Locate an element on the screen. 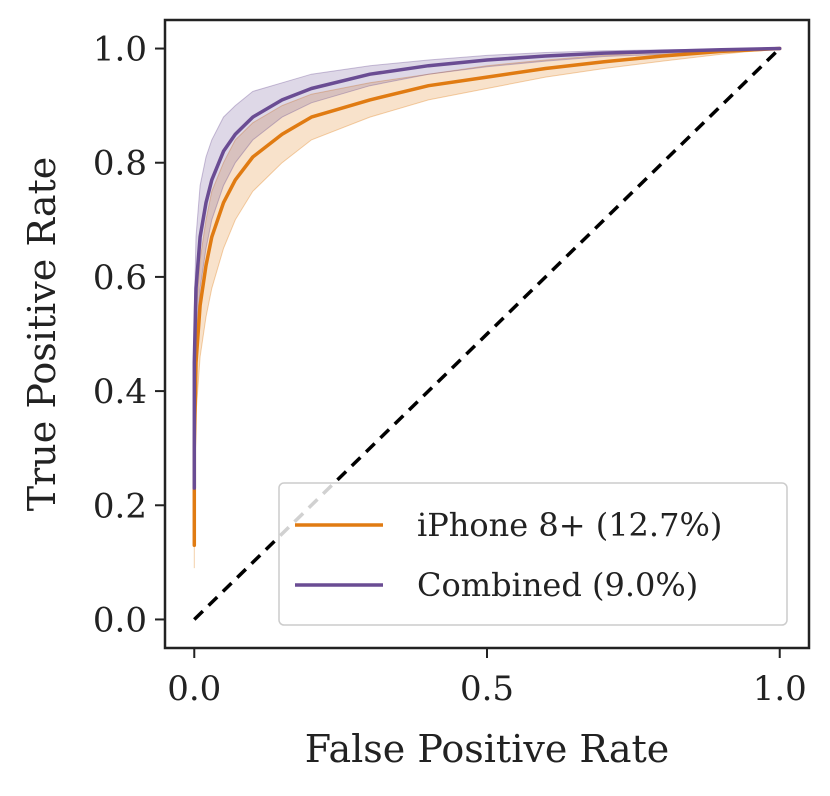  y-axis-ticks: 0.0 0.2 0.4 0.6 0.8 1.0 is located at coordinates (129, 335).